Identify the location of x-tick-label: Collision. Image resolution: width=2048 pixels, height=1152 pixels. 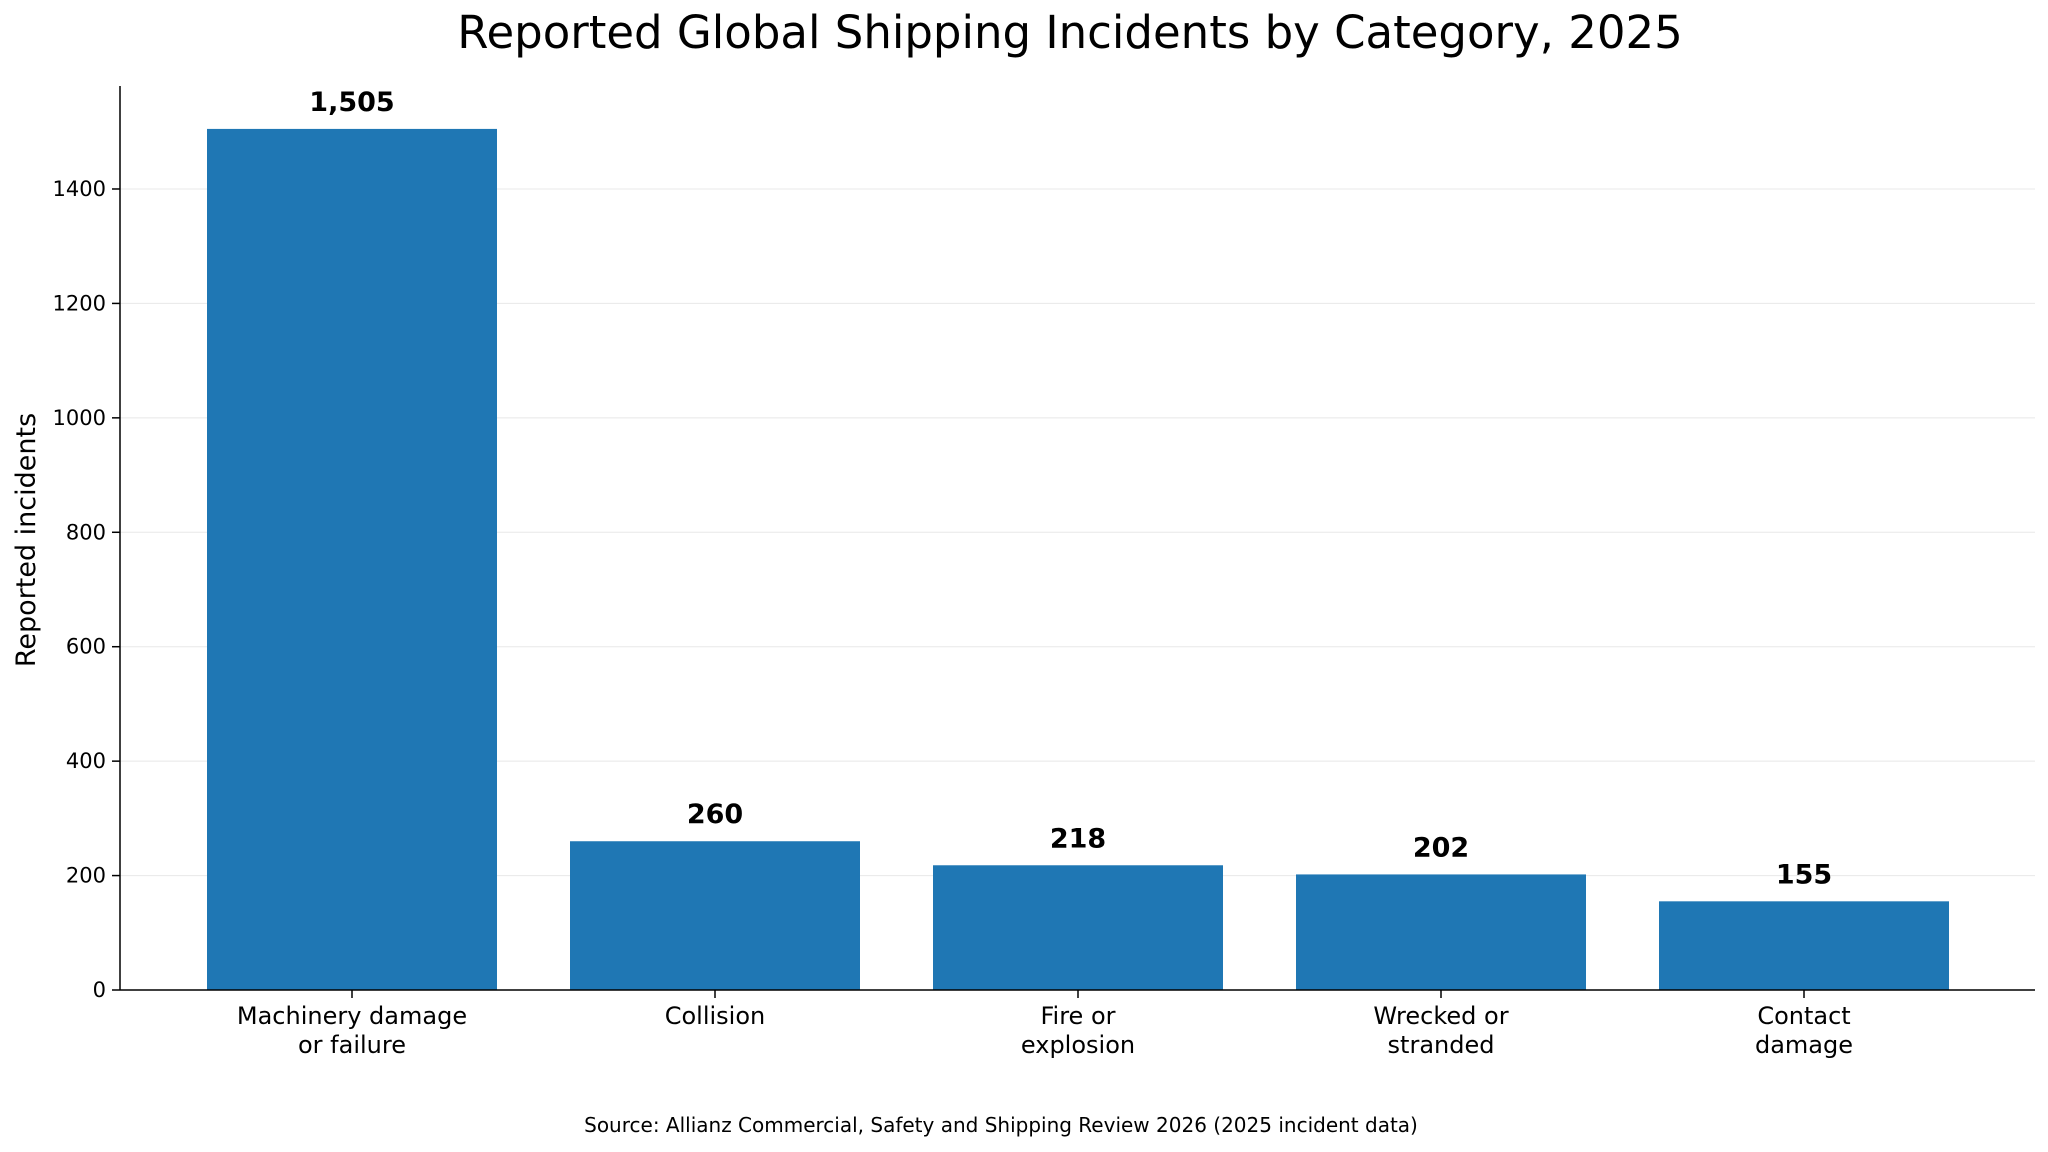
(715, 1016).